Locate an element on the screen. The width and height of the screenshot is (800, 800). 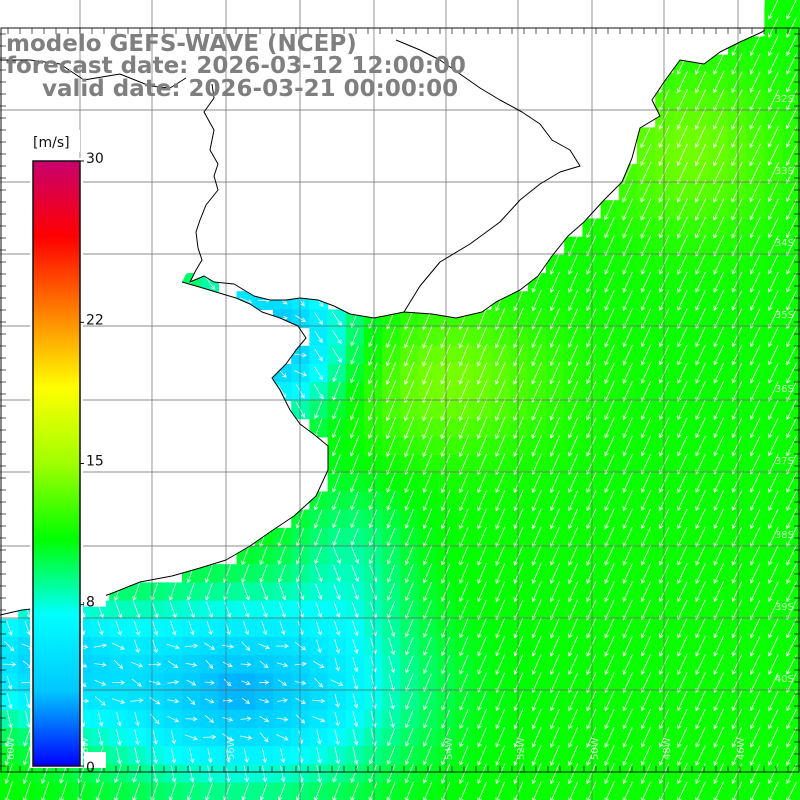
colorbar: [m/s] 30 22 15 8 0 is located at coordinates (68, 453).